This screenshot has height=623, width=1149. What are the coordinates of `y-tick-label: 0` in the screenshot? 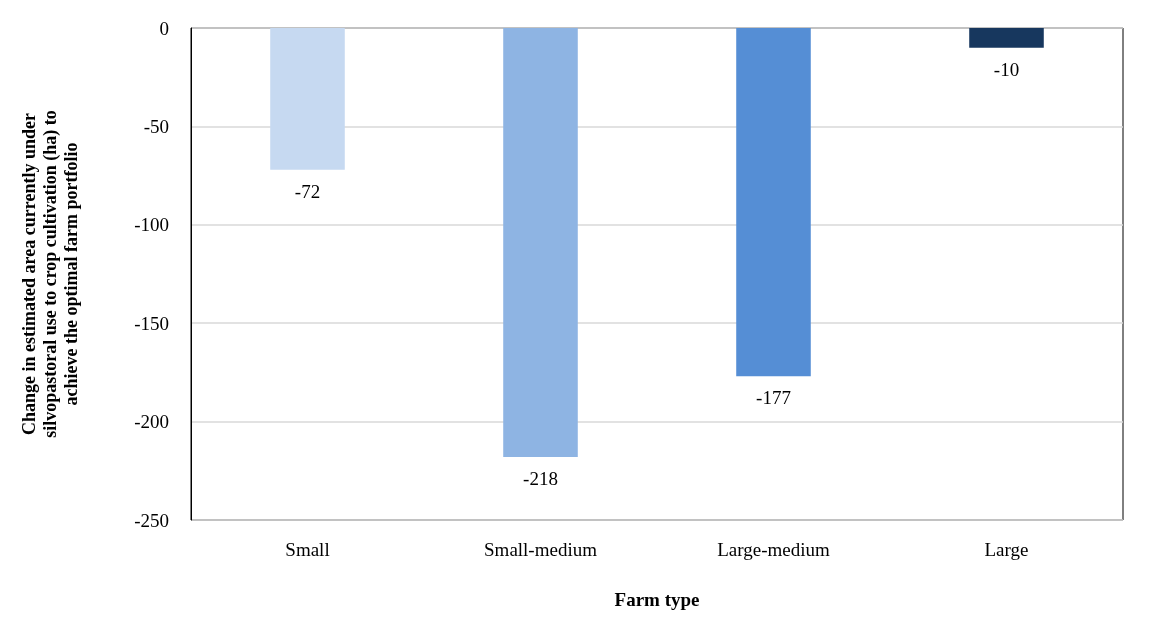 It's located at (164, 28).